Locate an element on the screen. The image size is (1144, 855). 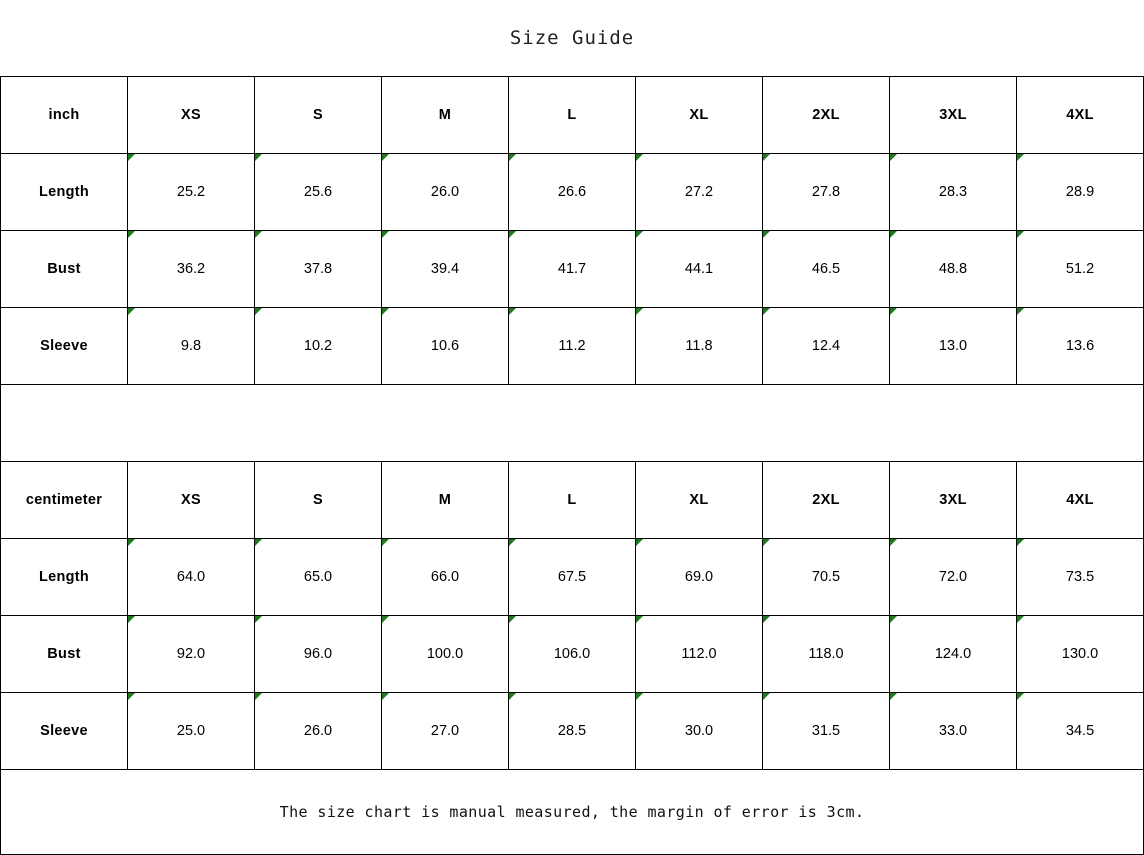
spacer-row is located at coordinates (572, 423).